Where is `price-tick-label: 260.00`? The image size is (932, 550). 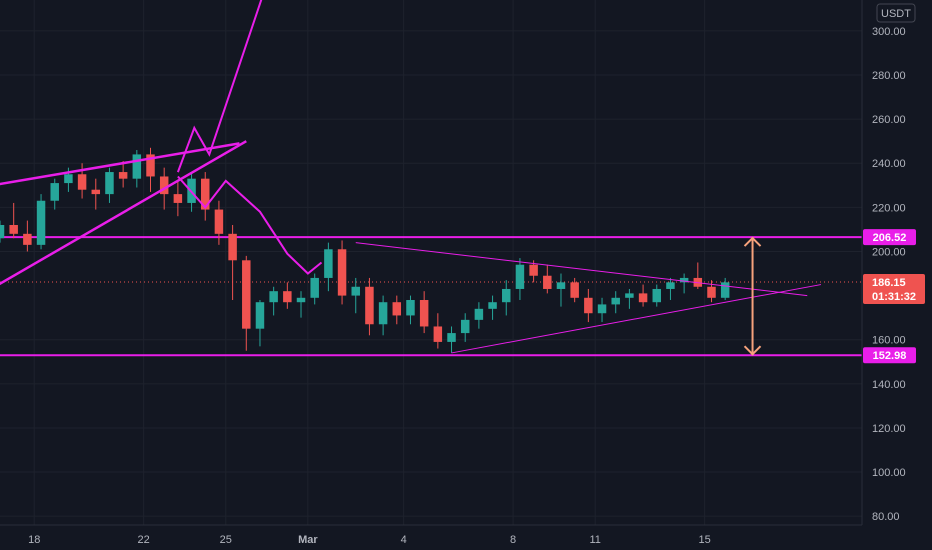 price-tick-label: 260.00 is located at coordinates (889, 120).